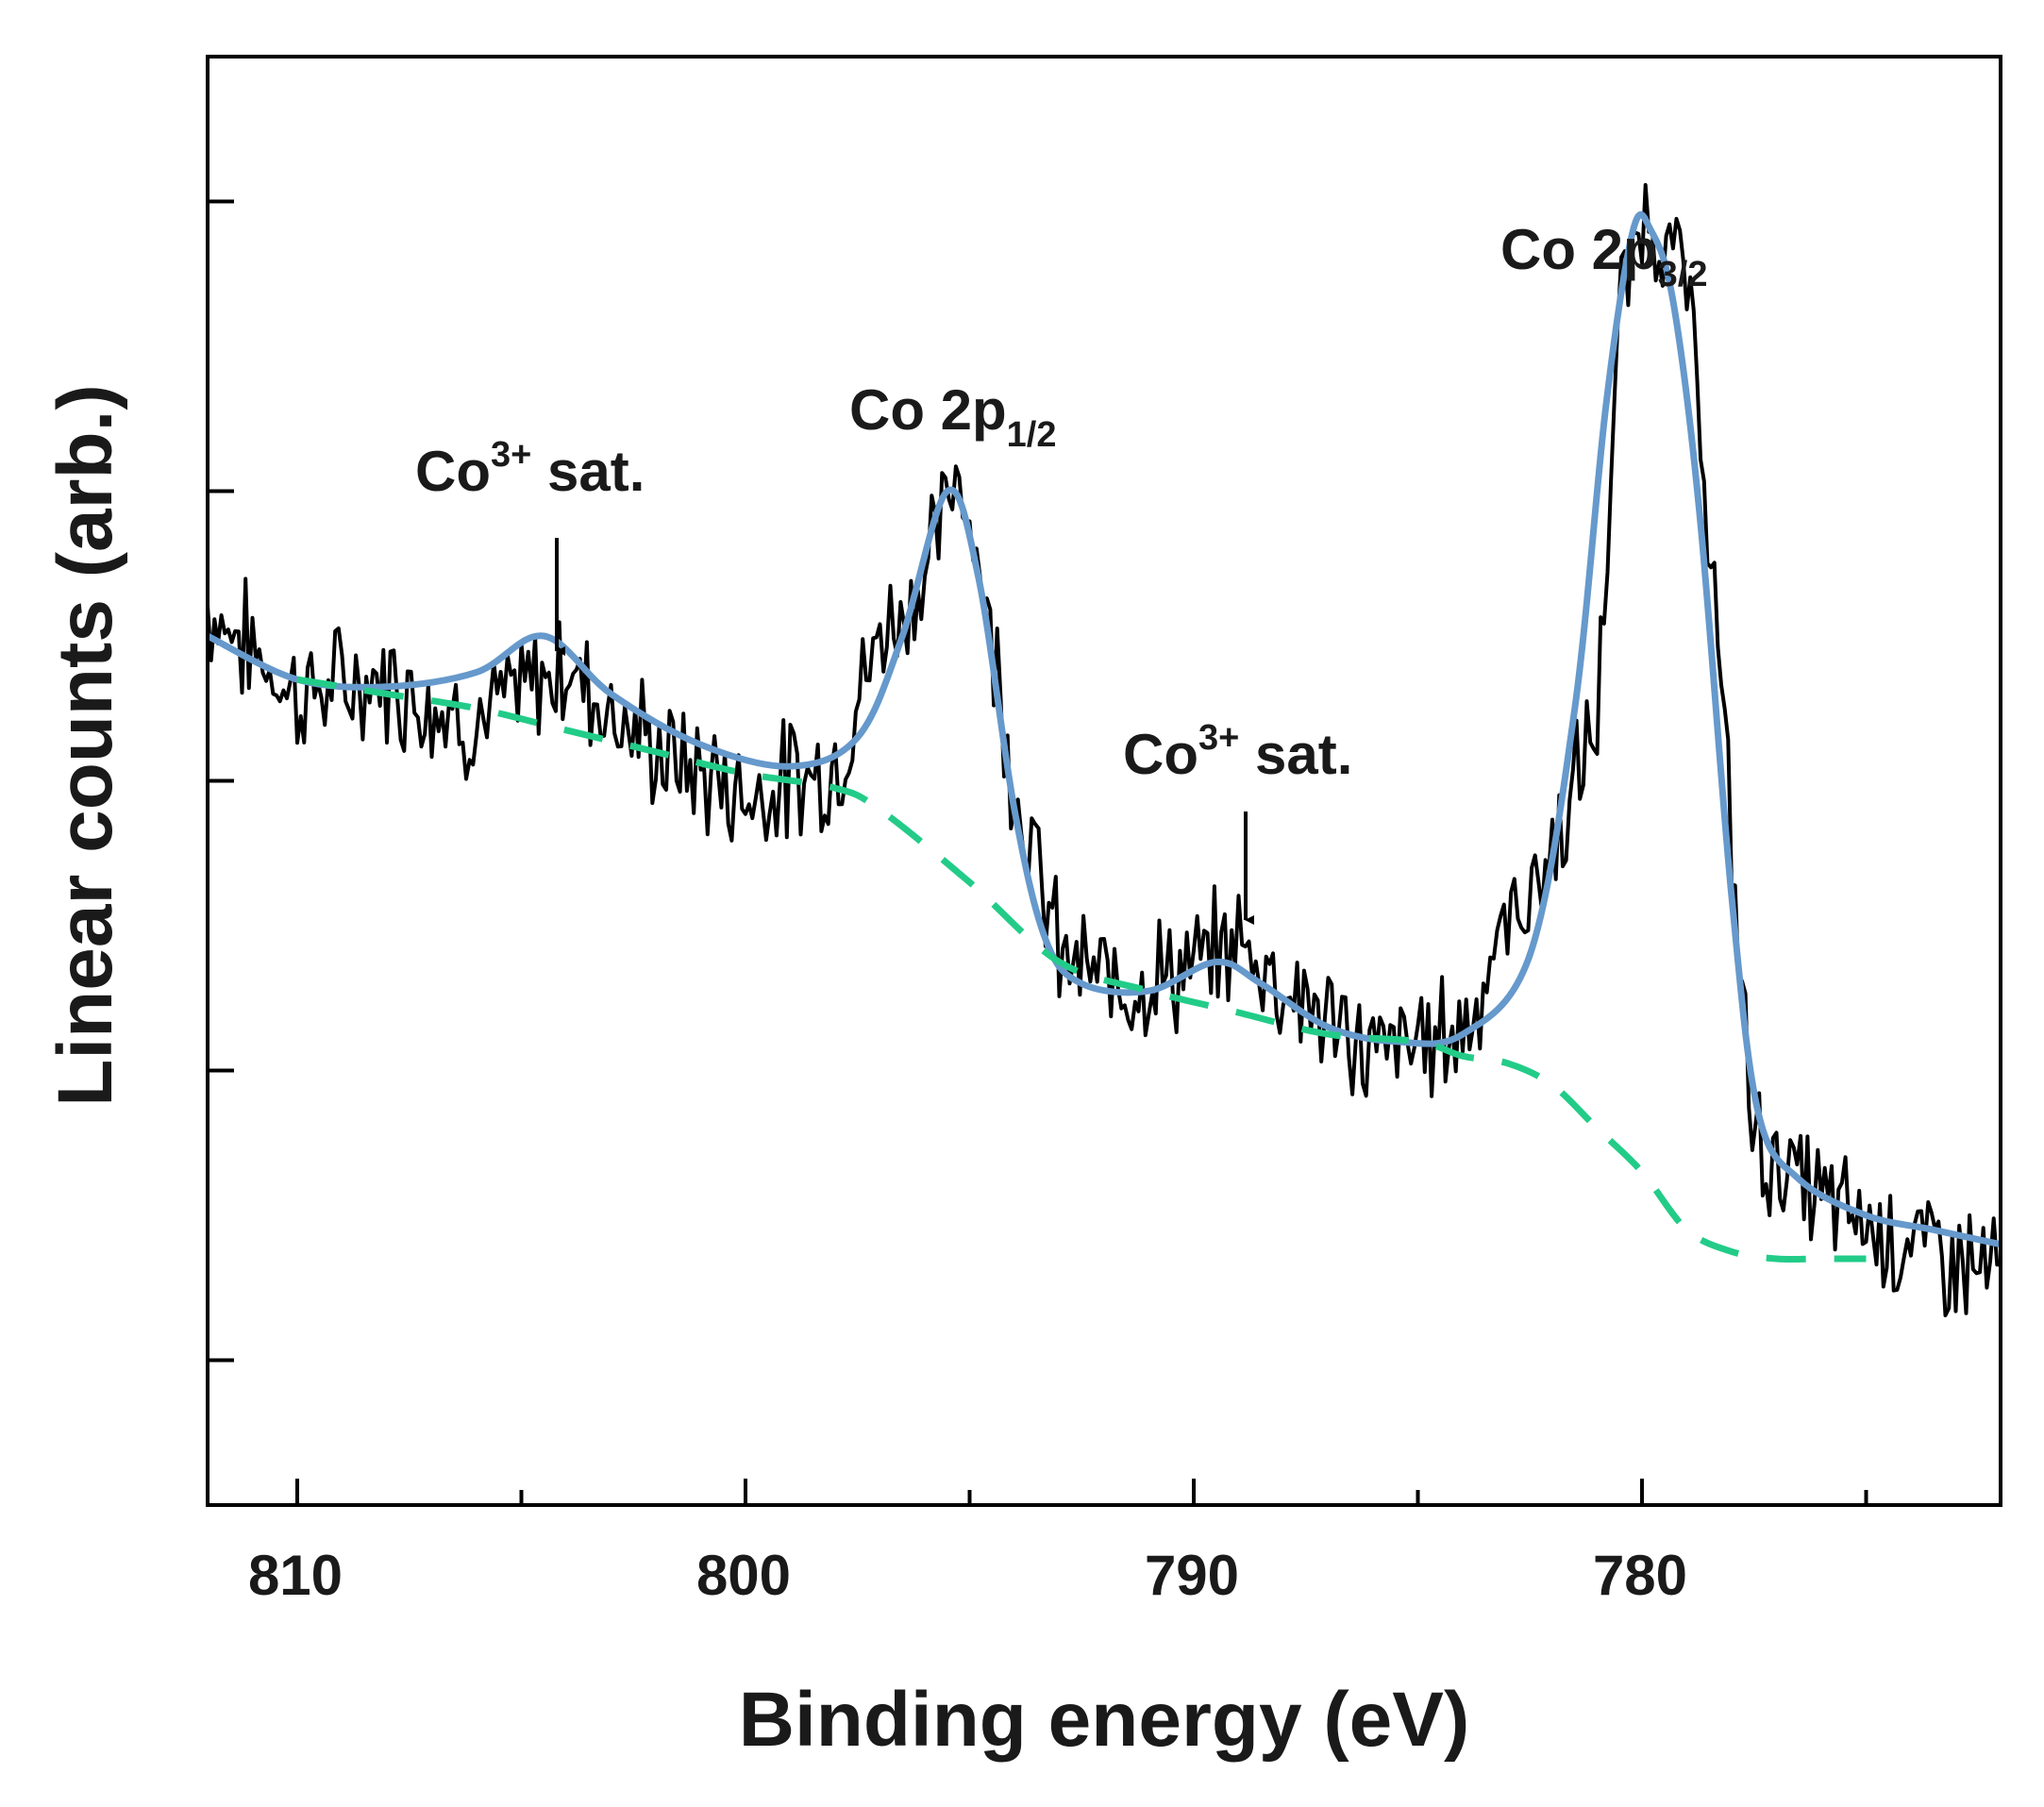 The width and height of the screenshot is (2044, 1807). I want to click on annotation-co-2p1-2-main: Co 2p, so click(928, 410).